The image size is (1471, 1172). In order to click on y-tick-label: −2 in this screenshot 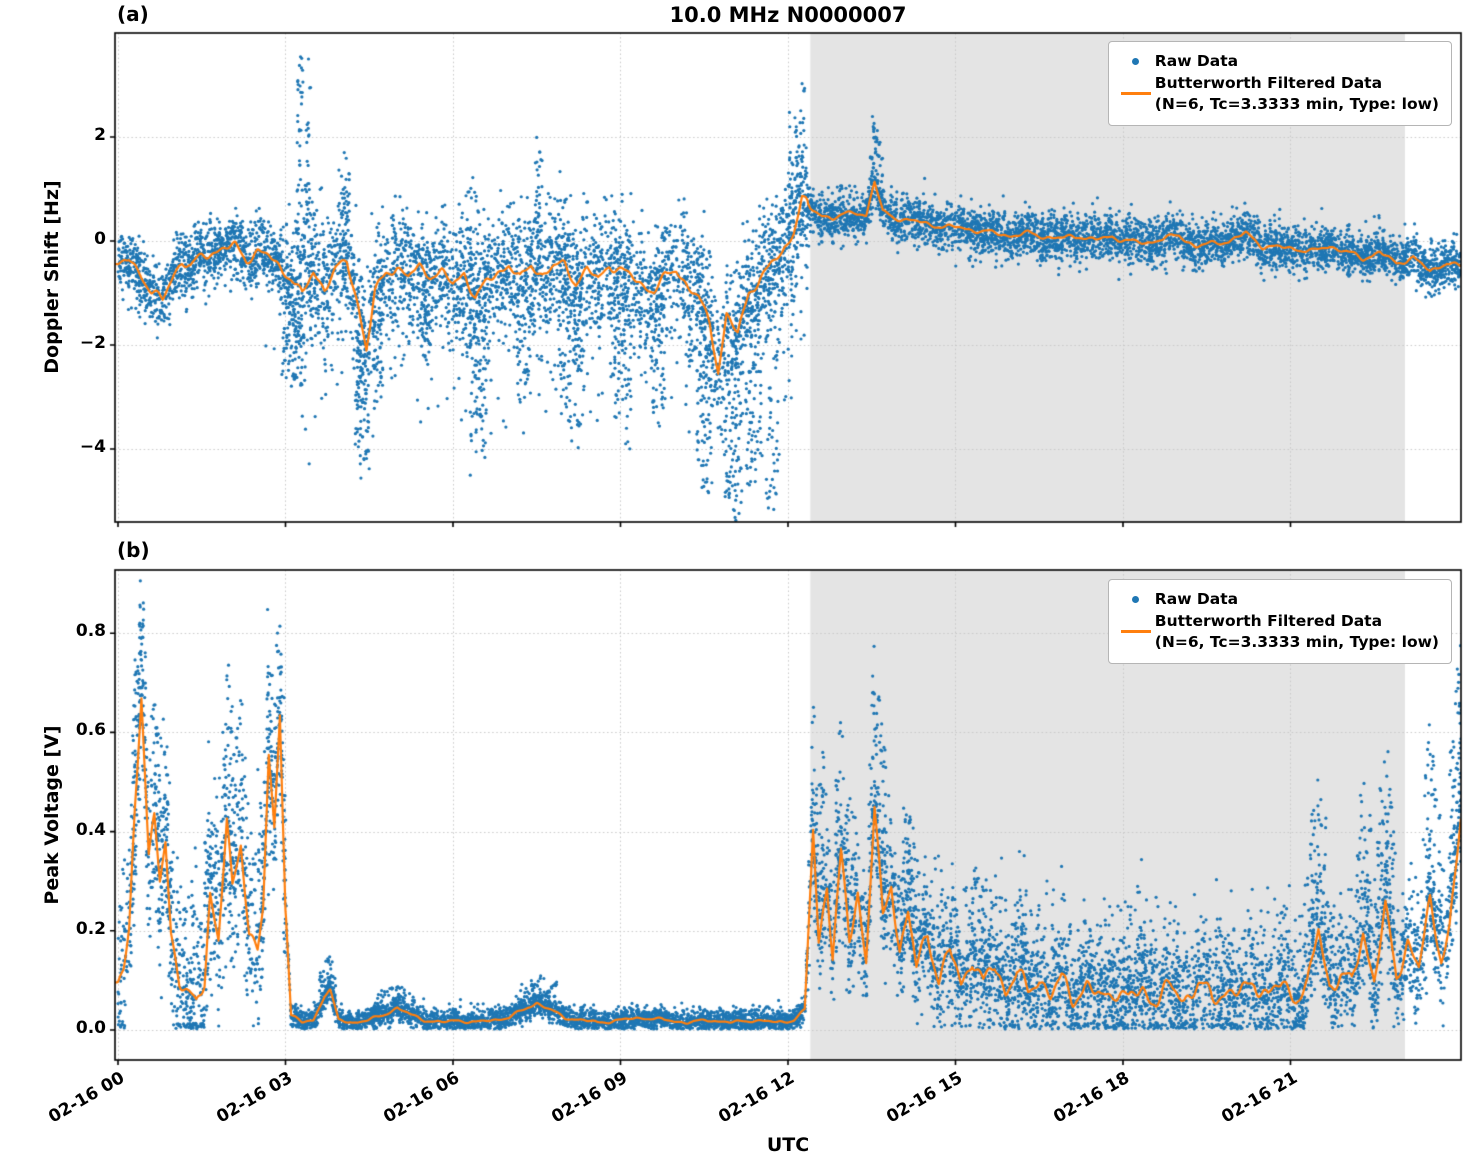, I will do `click(92, 343)`.